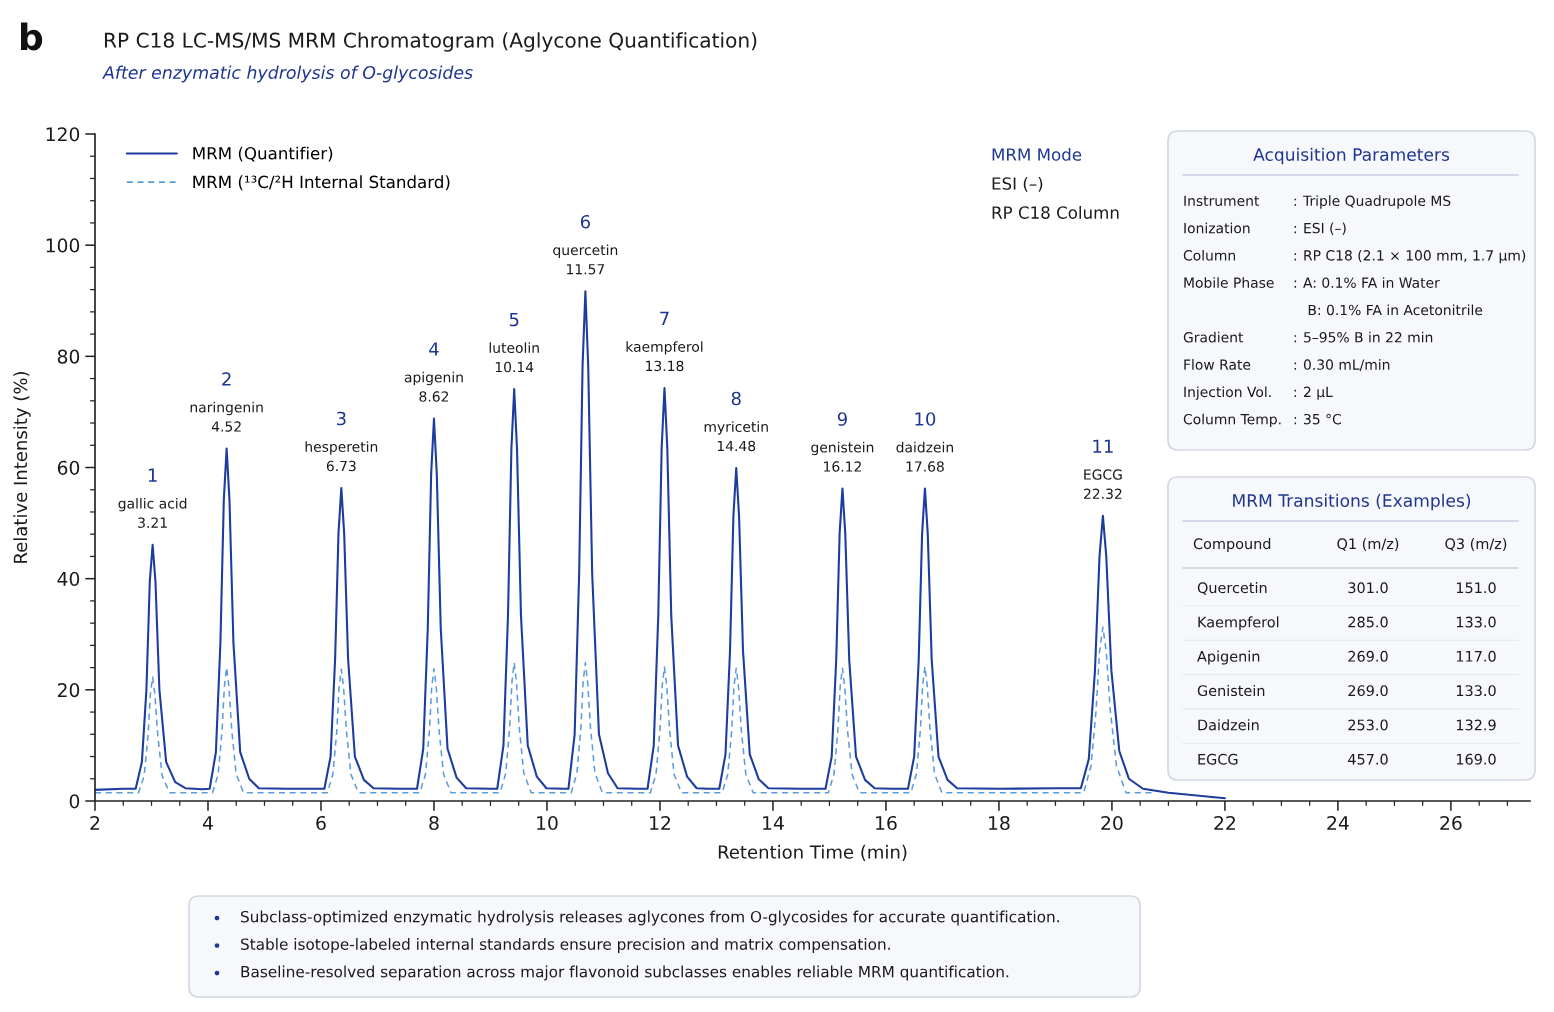 The height and width of the screenshot is (1012, 1554). What do you see at coordinates (341, 456) in the screenshot?
I see `annotation: hesperetin 6.73` at bounding box center [341, 456].